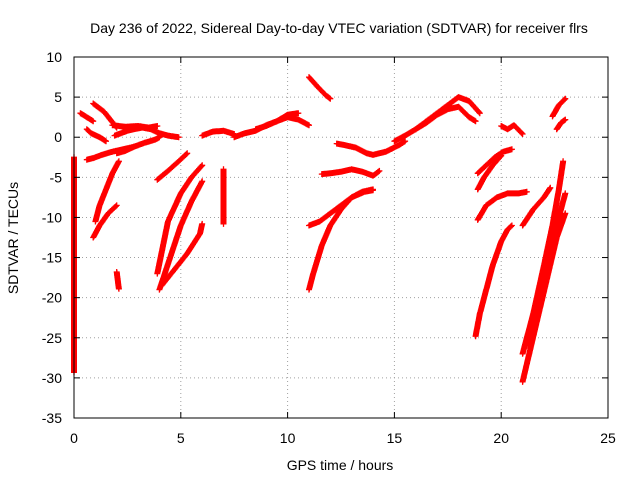  Describe the element at coordinates (52, 338) in the screenshot. I see `y-tick-label: -25` at that location.